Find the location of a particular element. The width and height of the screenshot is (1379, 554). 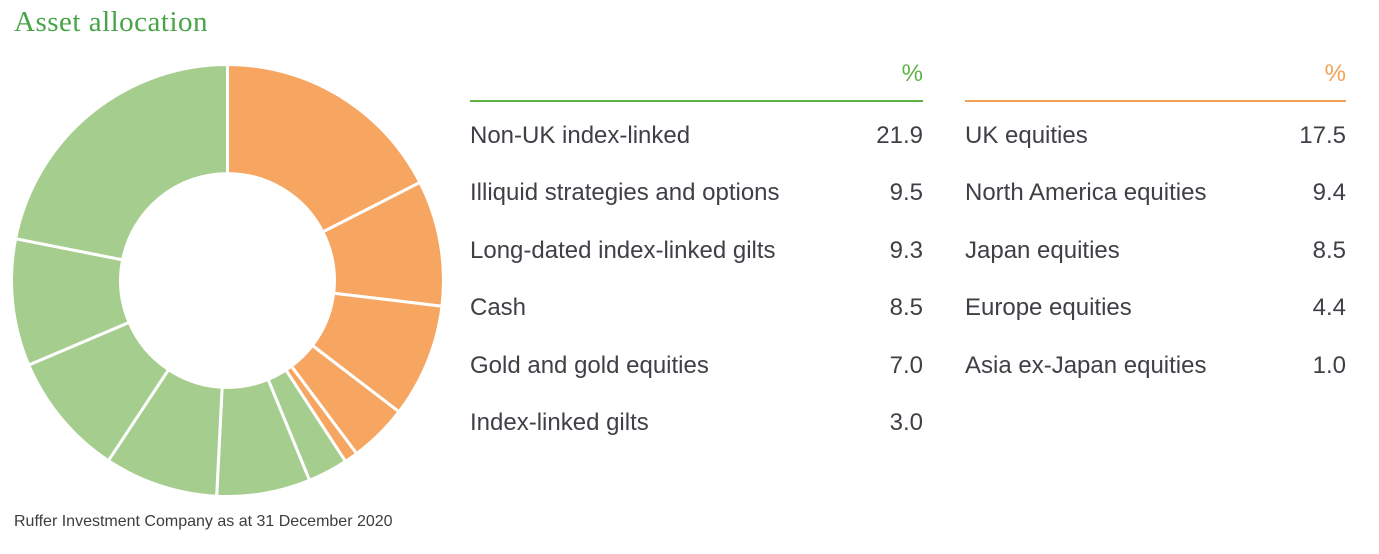

asset-value: 9.3 is located at coordinates (906, 250).